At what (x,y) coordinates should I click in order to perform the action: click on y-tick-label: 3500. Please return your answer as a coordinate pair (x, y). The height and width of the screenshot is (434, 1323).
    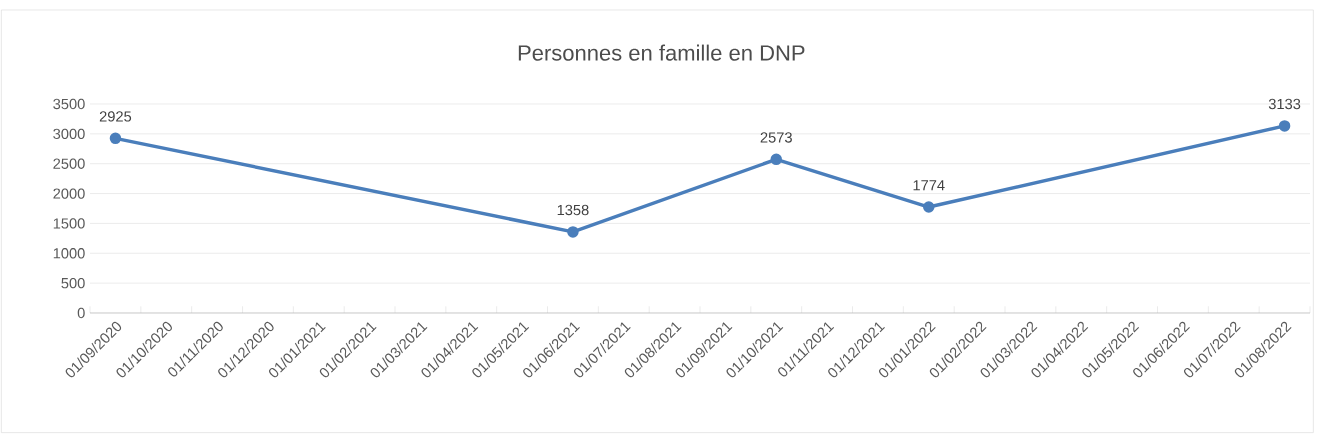
    Looking at the image, I should click on (69, 104).